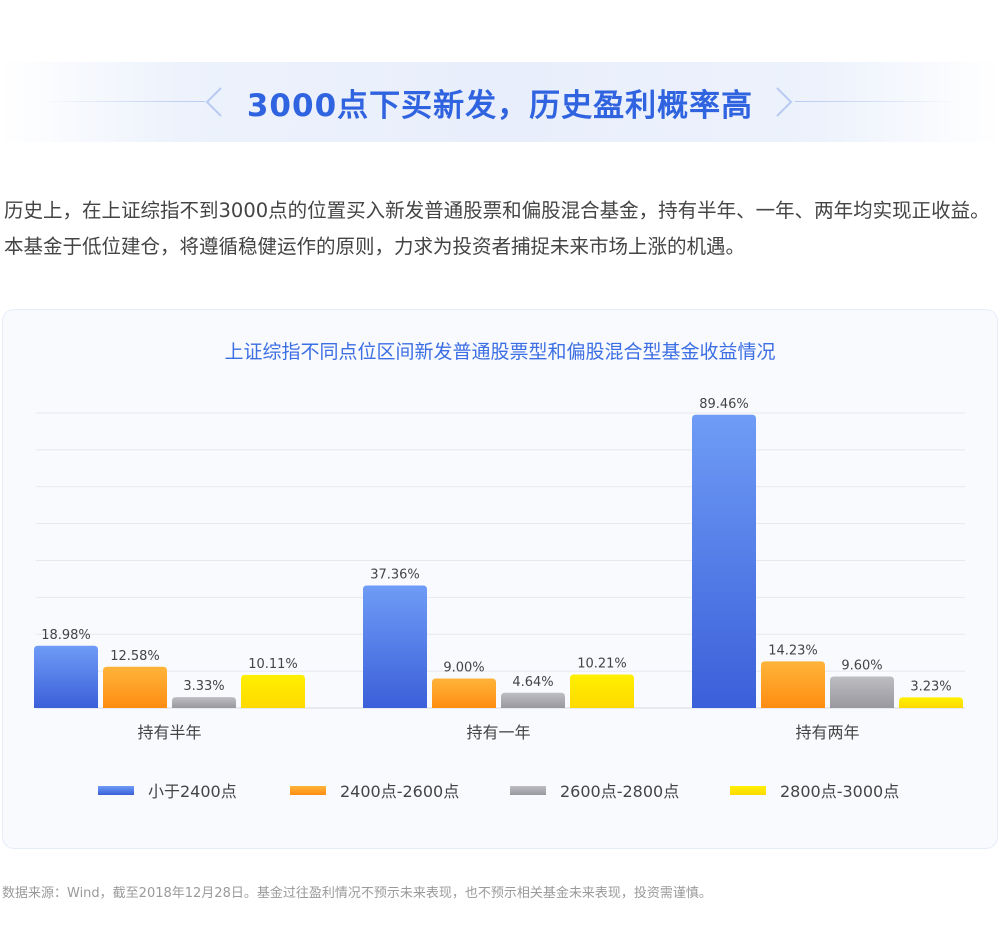 This screenshot has width=1000, height=943. I want to click on legend-label: 小于2400点, so click(192, 791).